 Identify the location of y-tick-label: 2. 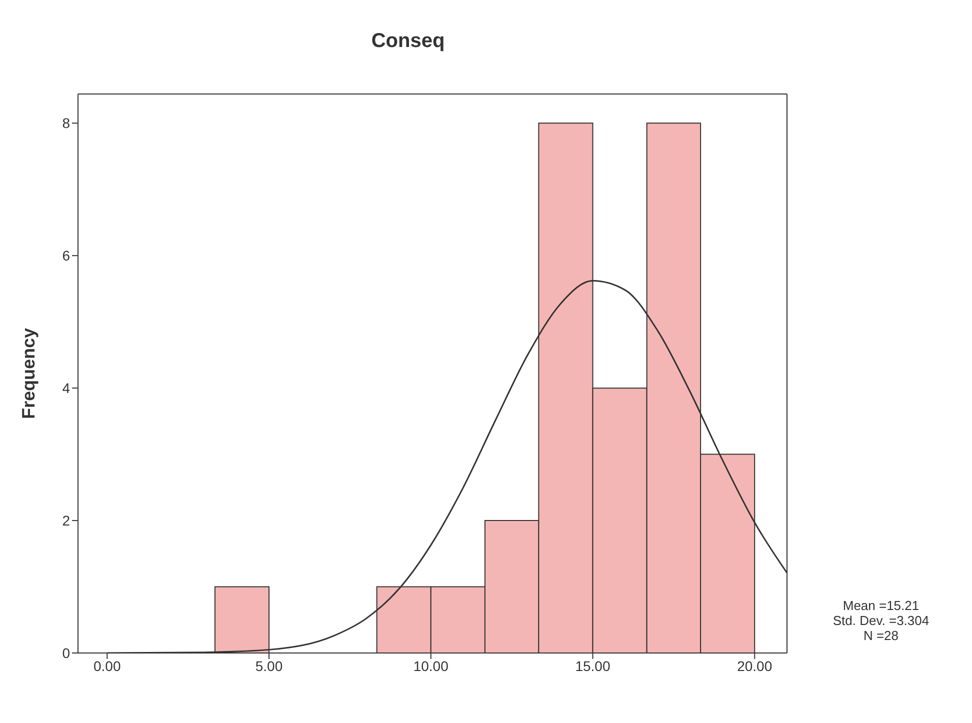
(66, 520).